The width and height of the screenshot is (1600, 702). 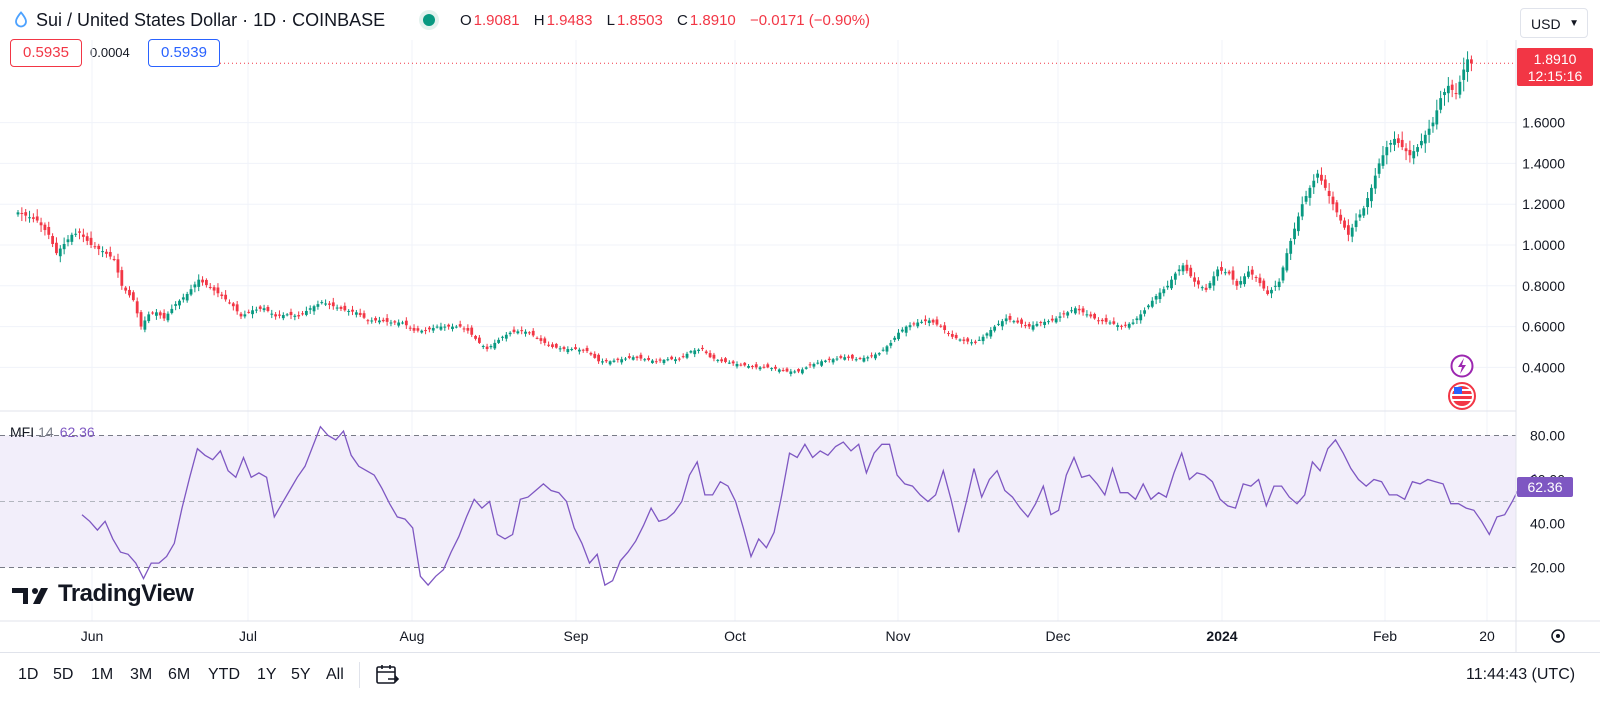 What do you see at coordinates (103, 594) in the screenshot?
I see `tradingview-logo: TradingView` at bounding box center [103, 594].